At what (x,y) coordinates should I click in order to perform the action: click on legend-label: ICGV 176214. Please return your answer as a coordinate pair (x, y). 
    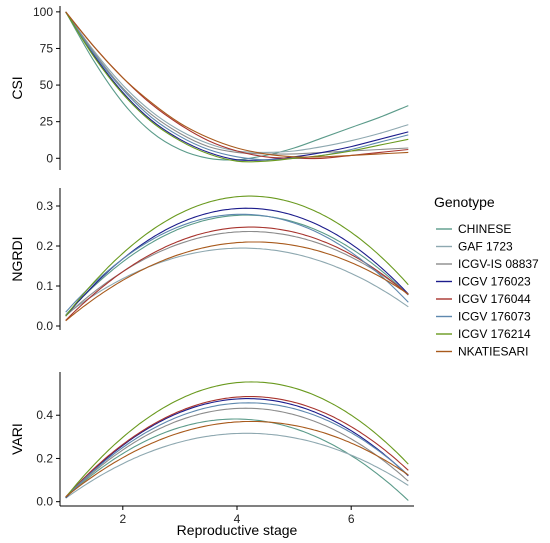
    Looking at the image, I should click on (494, 334).